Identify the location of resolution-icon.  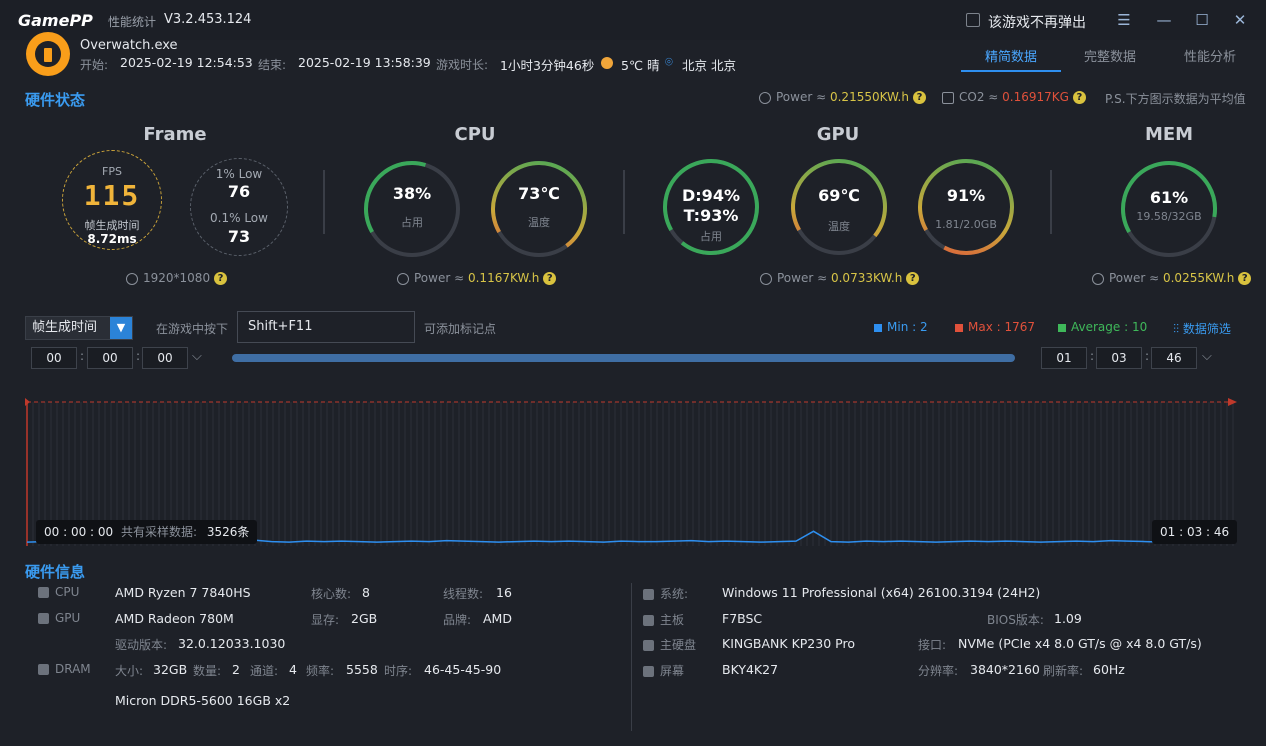
(132, 278).